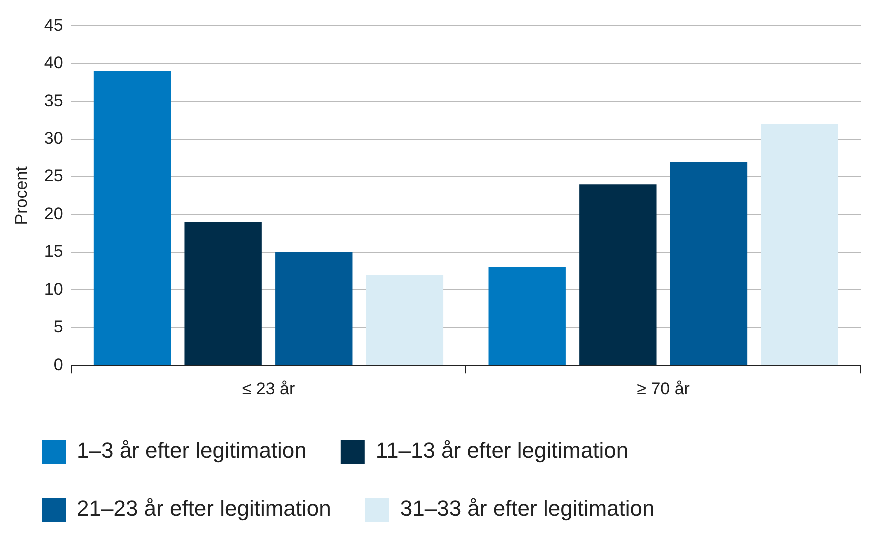  What do you see at coordinates (54, 138) in the screenshot?
I see `y-tick-label: 30` at bounding box center [54, 138].